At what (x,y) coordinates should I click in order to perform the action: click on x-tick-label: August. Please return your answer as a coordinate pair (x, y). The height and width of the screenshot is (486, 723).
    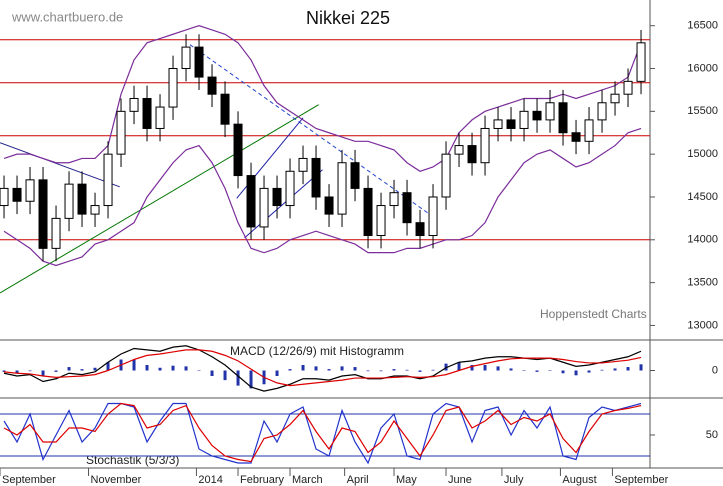
    Looking at the image, I should click on (579, 480).